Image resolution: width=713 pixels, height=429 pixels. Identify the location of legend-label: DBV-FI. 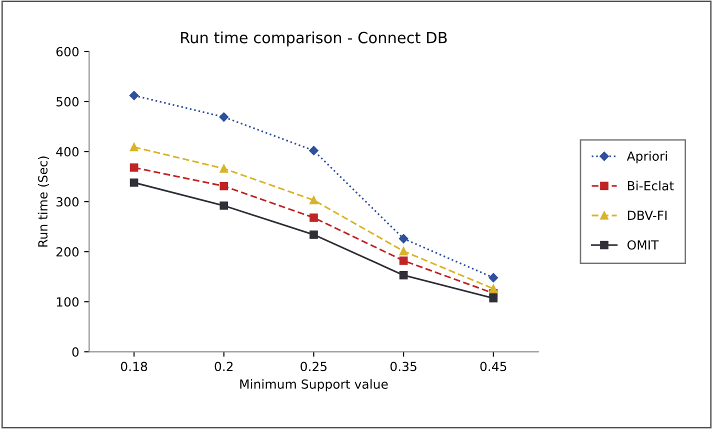
(647, 215).